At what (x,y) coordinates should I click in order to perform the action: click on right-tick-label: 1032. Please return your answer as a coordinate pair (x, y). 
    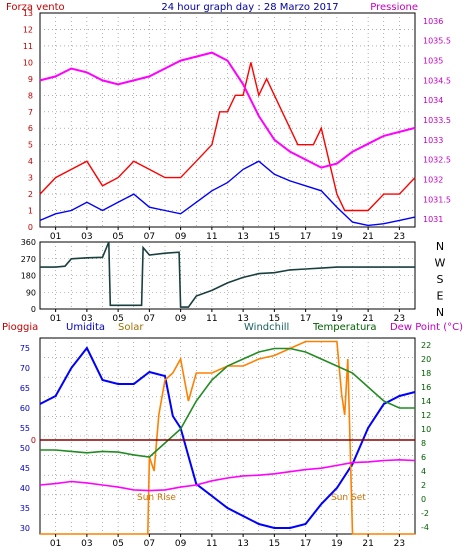
    Looking at the image, I should click on (433, 179).